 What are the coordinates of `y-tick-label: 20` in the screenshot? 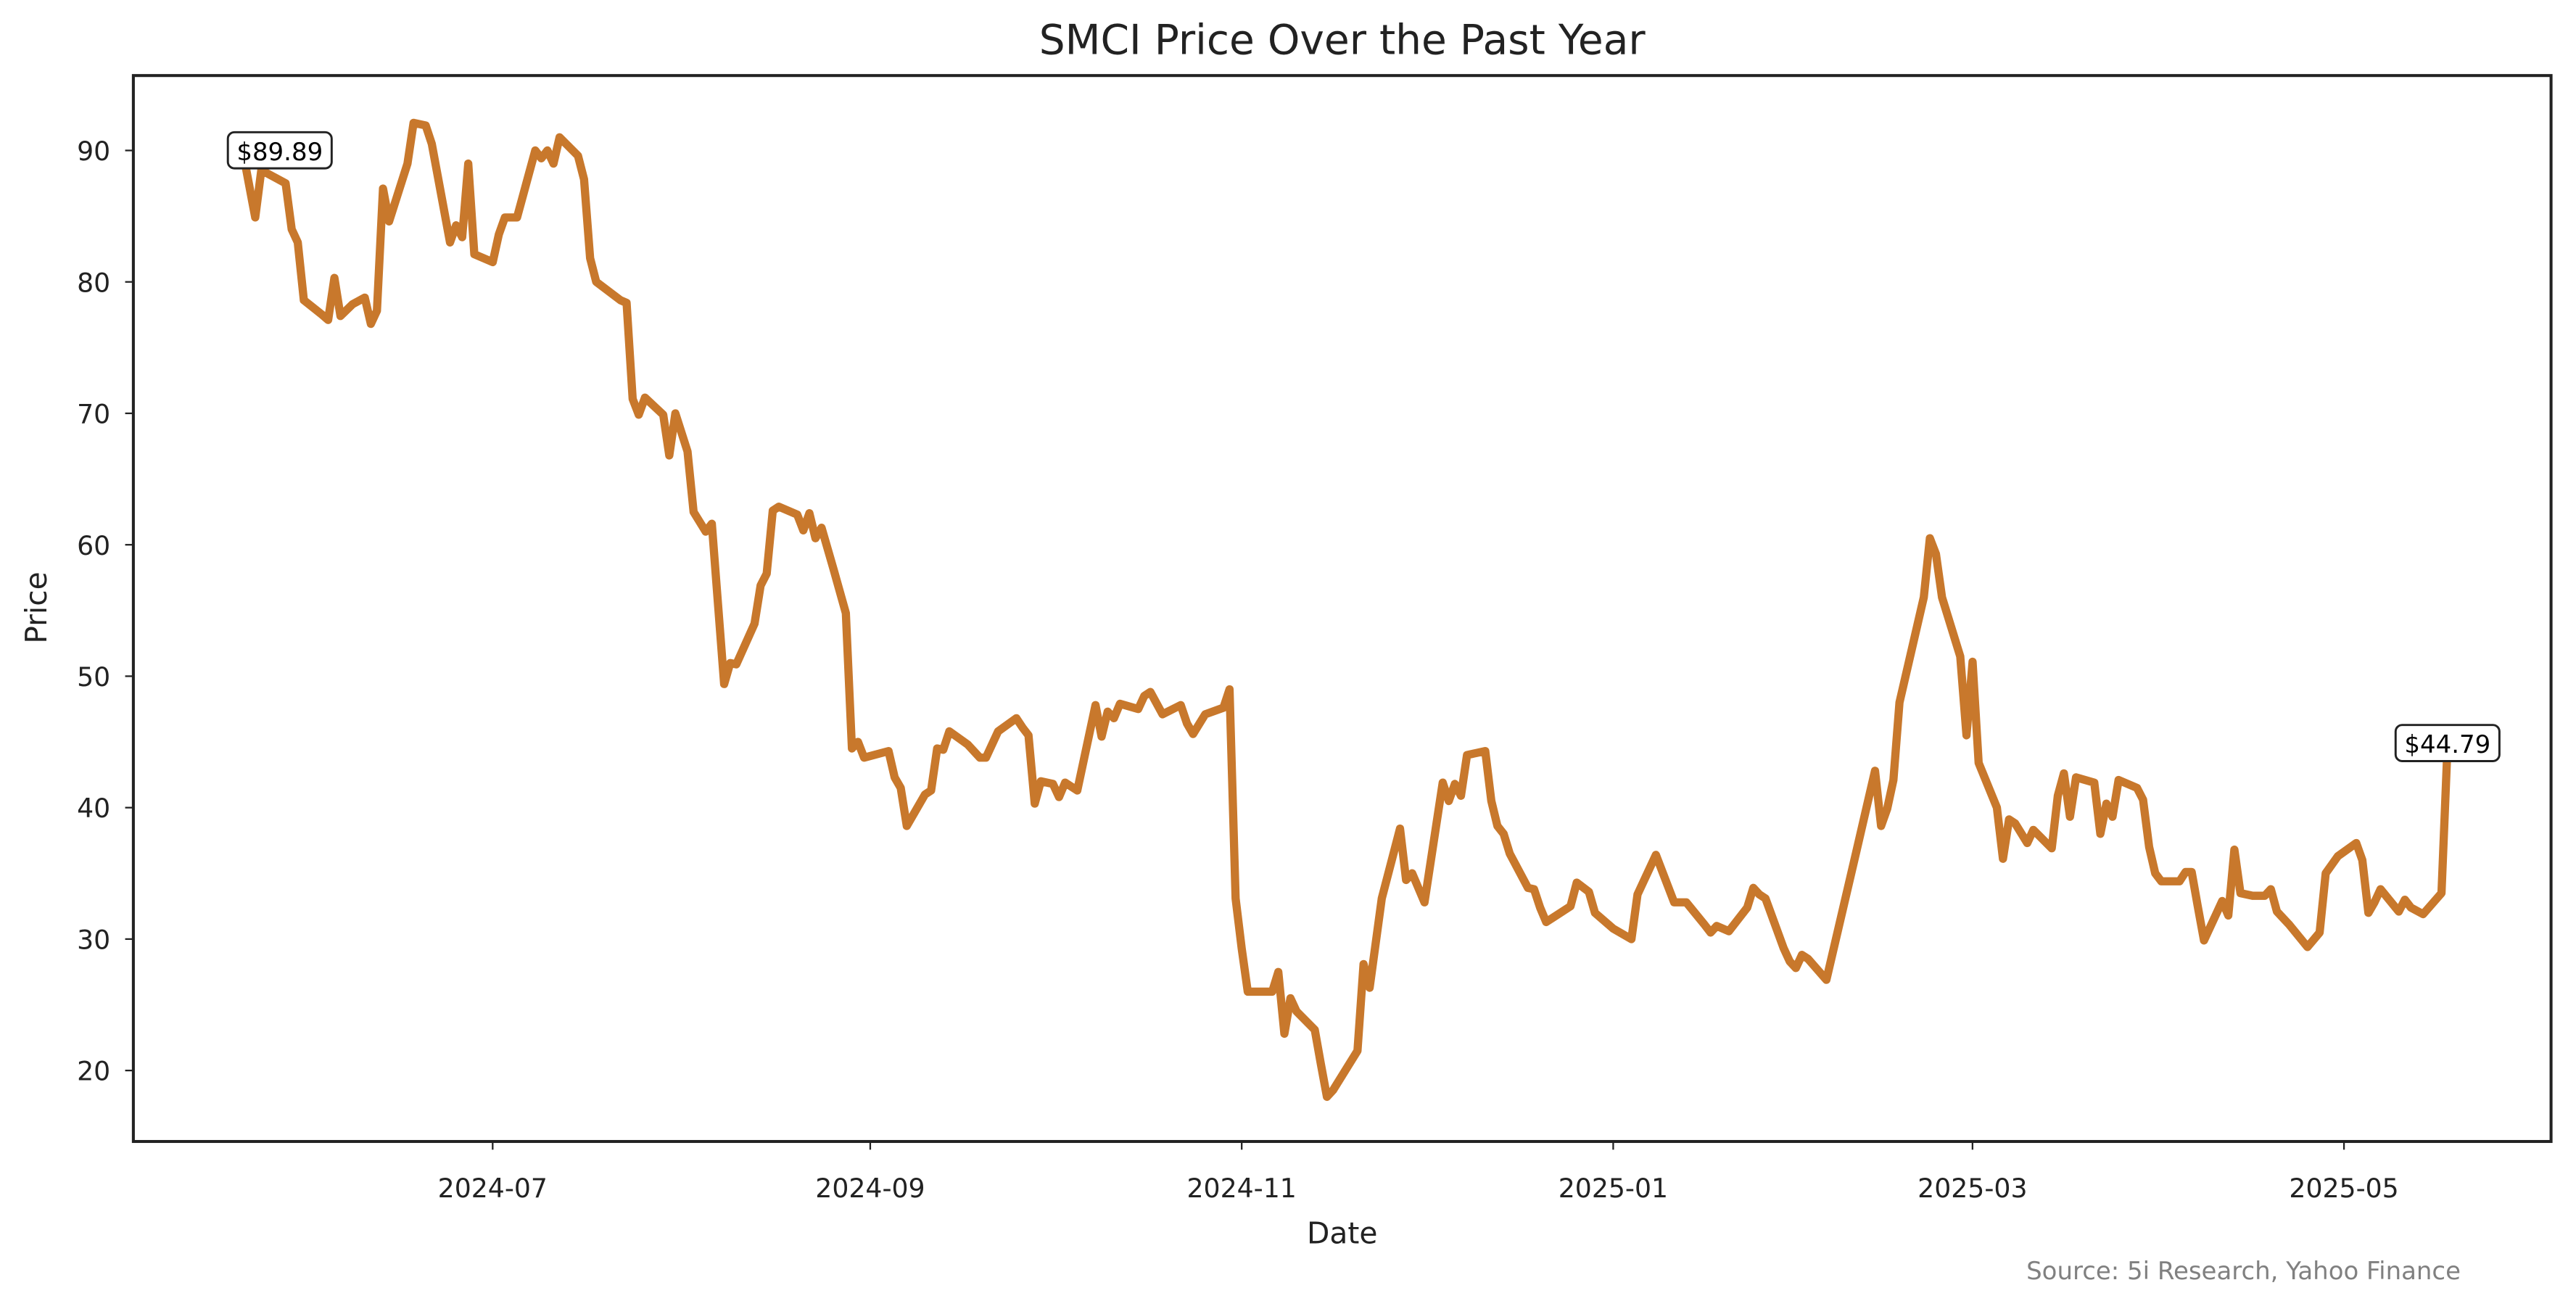 It's located at (94, 1071).